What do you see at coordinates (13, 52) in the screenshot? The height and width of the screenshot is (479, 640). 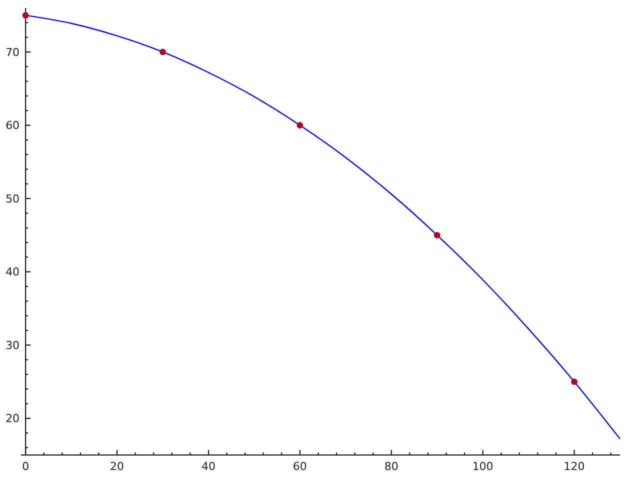 I see `y-tick-label: 70` at bounding box center [13, 52].